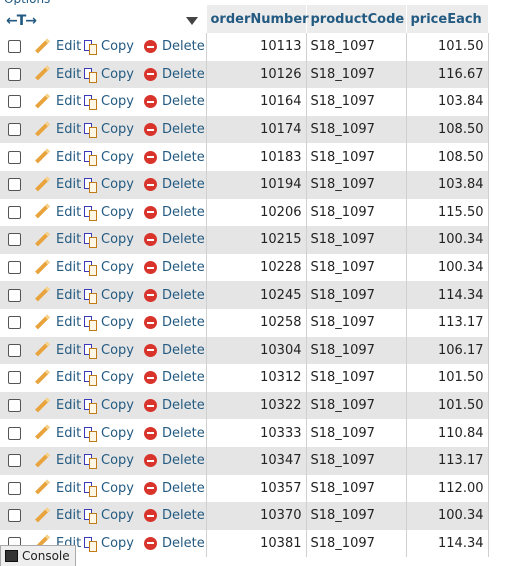 The width and height of the screenshot is (509, 566). Describe the element at coordinates (447, 295) in the screenshot. I see `cell-priceeach: 114.34` at that location.